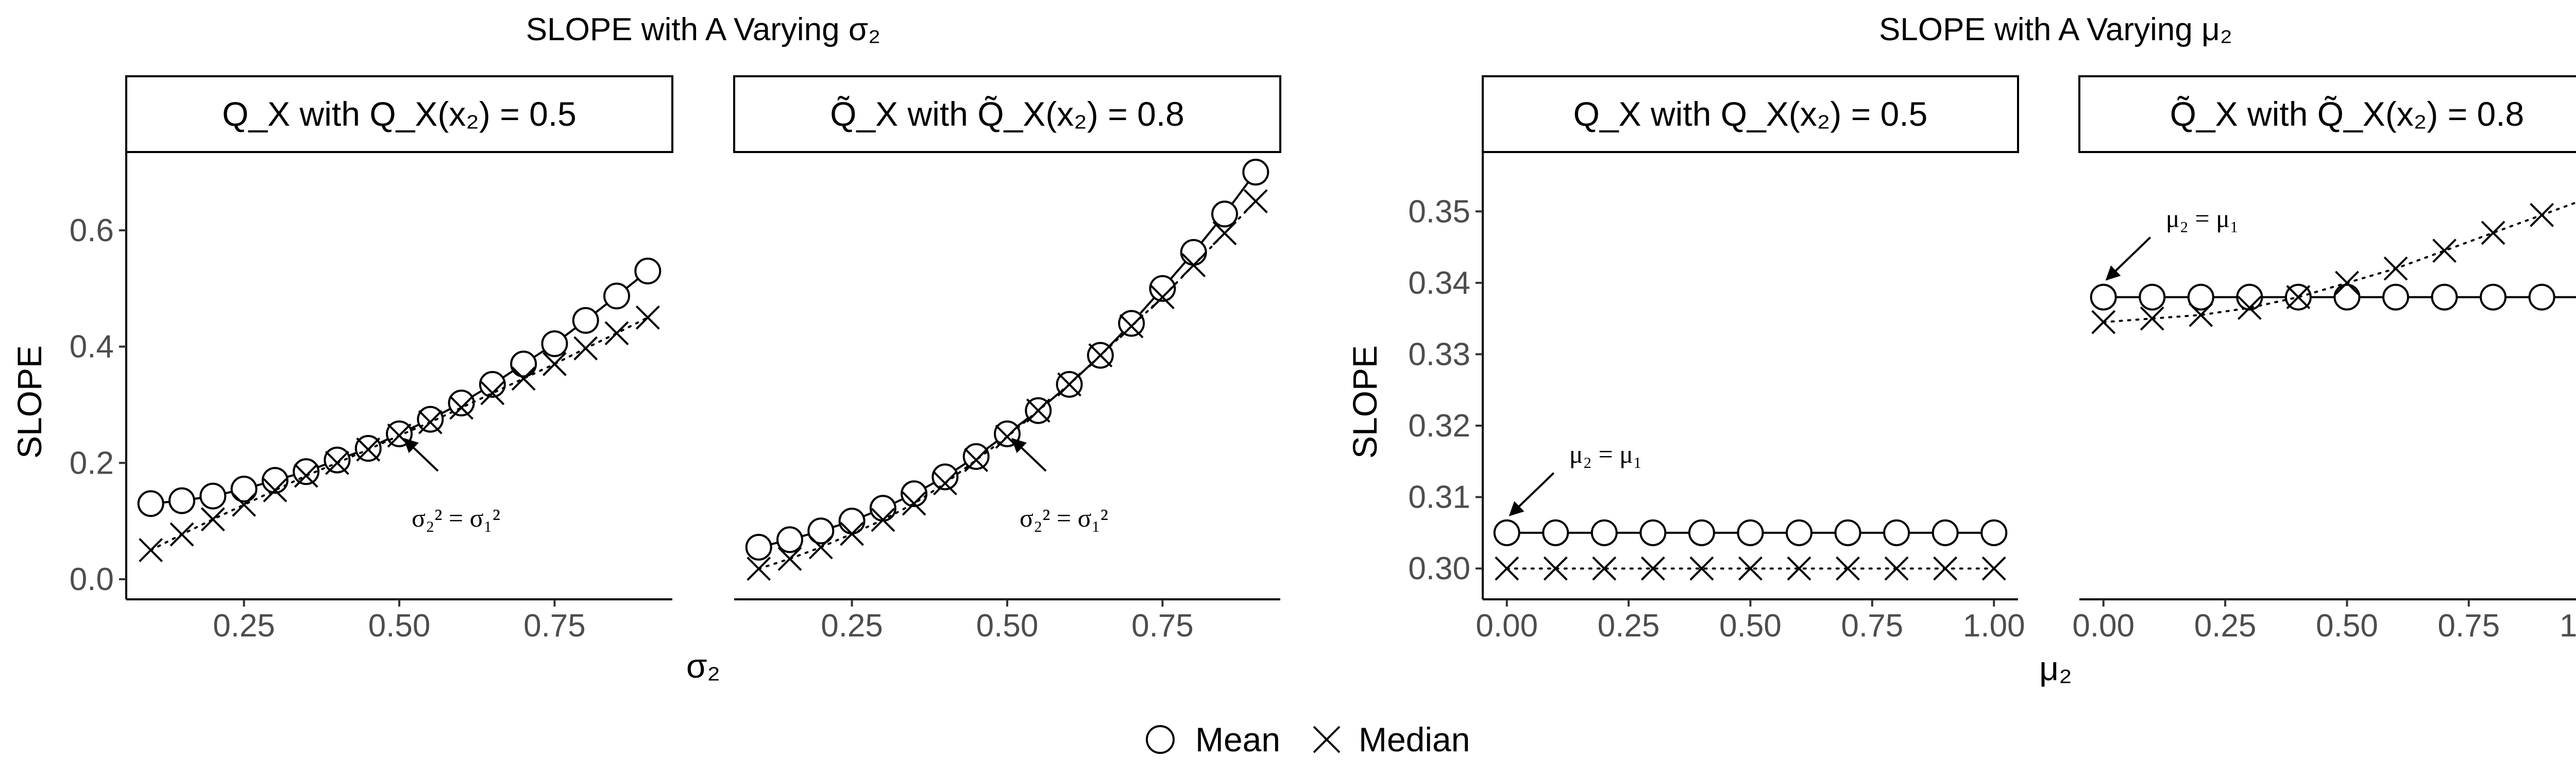 The image size is (2576, 773). I want to click on y-tick-label: 0.4, so click(92, 347).